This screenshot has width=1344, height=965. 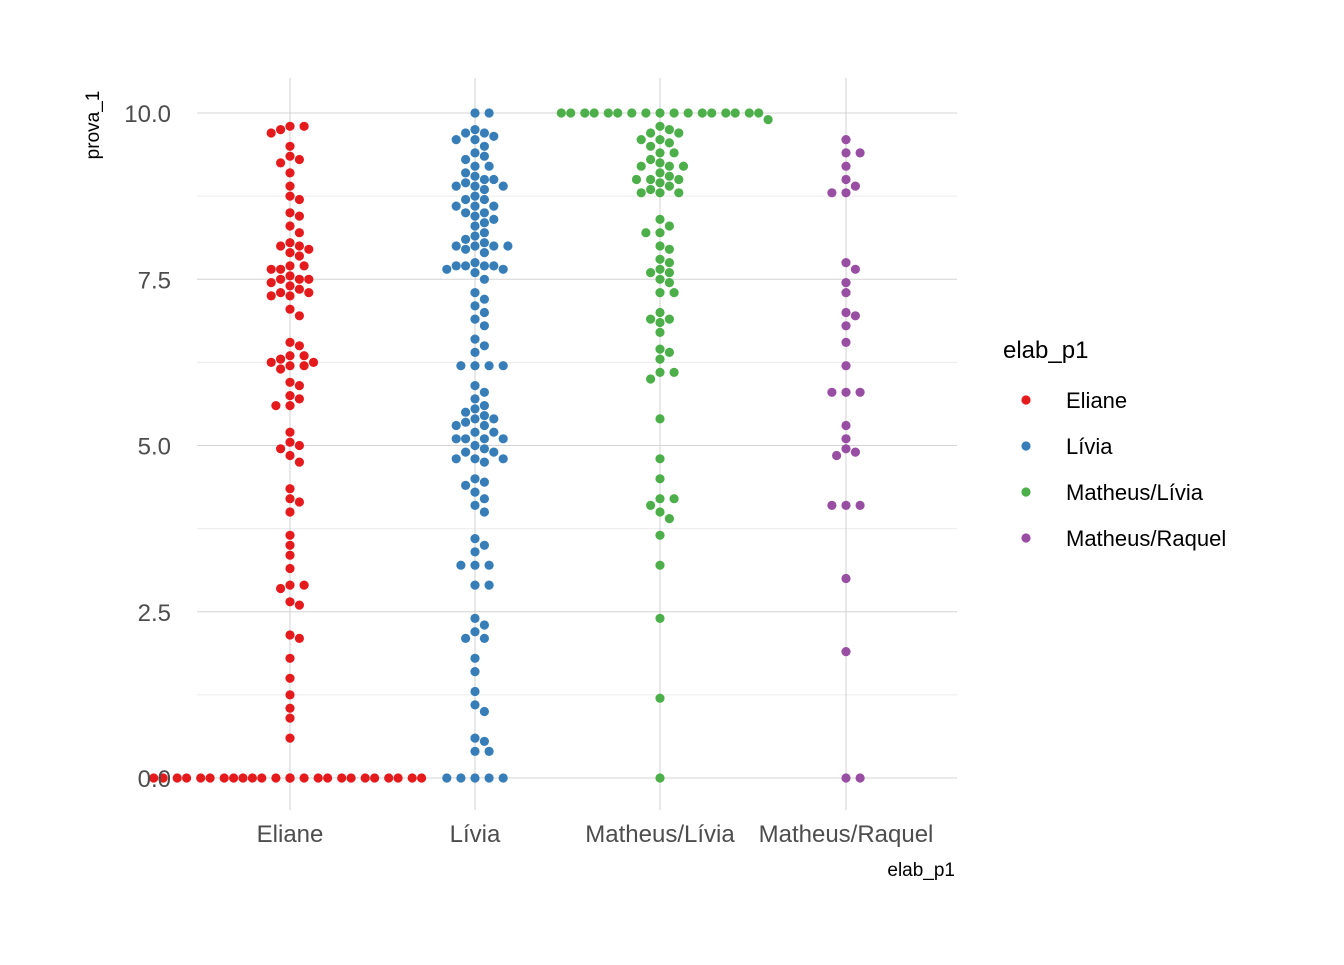 What do you see at coordinates (154, 447) in the screenshot?
I see `y-tick-label: 5.0` at bounding box center [154, 447].